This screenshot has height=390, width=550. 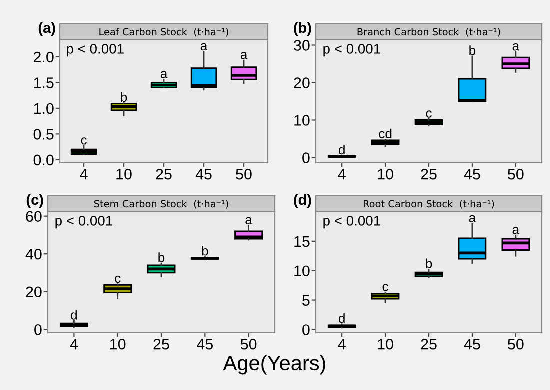 What do you see at coordinates (44, 134) in the screenshot?
I see `y-tick-label: 0.5` at bounding box center [44, 134].